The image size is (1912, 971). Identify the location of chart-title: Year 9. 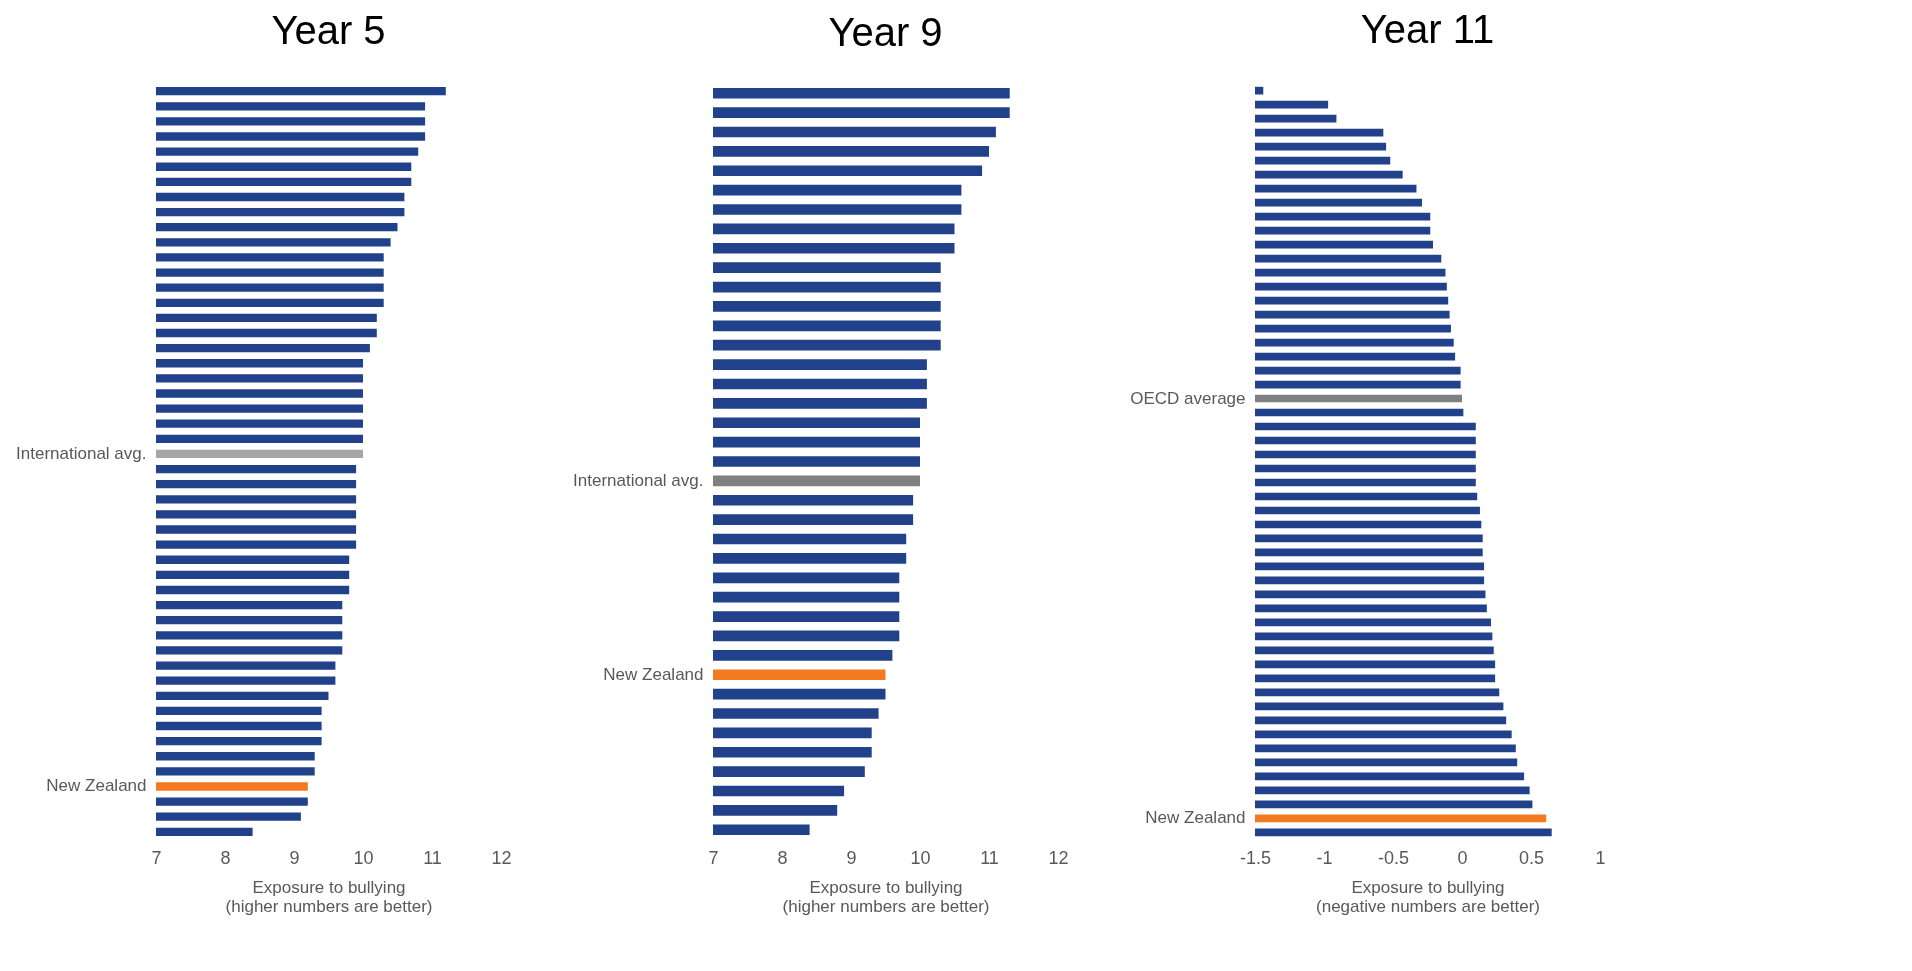
(885, 31).